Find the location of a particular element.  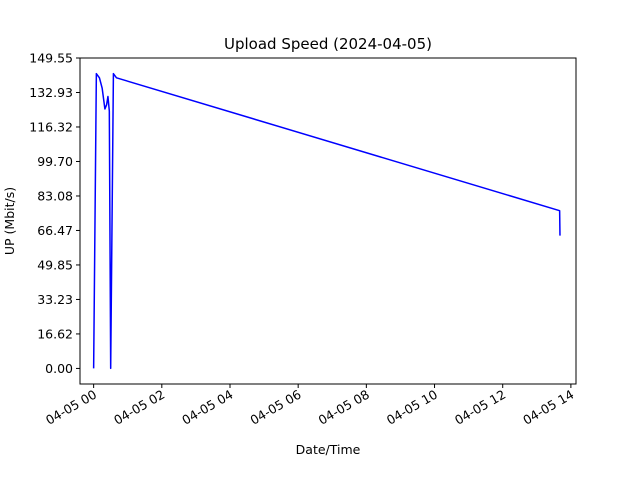

y-tick-label-9: 149.55 is located at coordinates (51, 58).